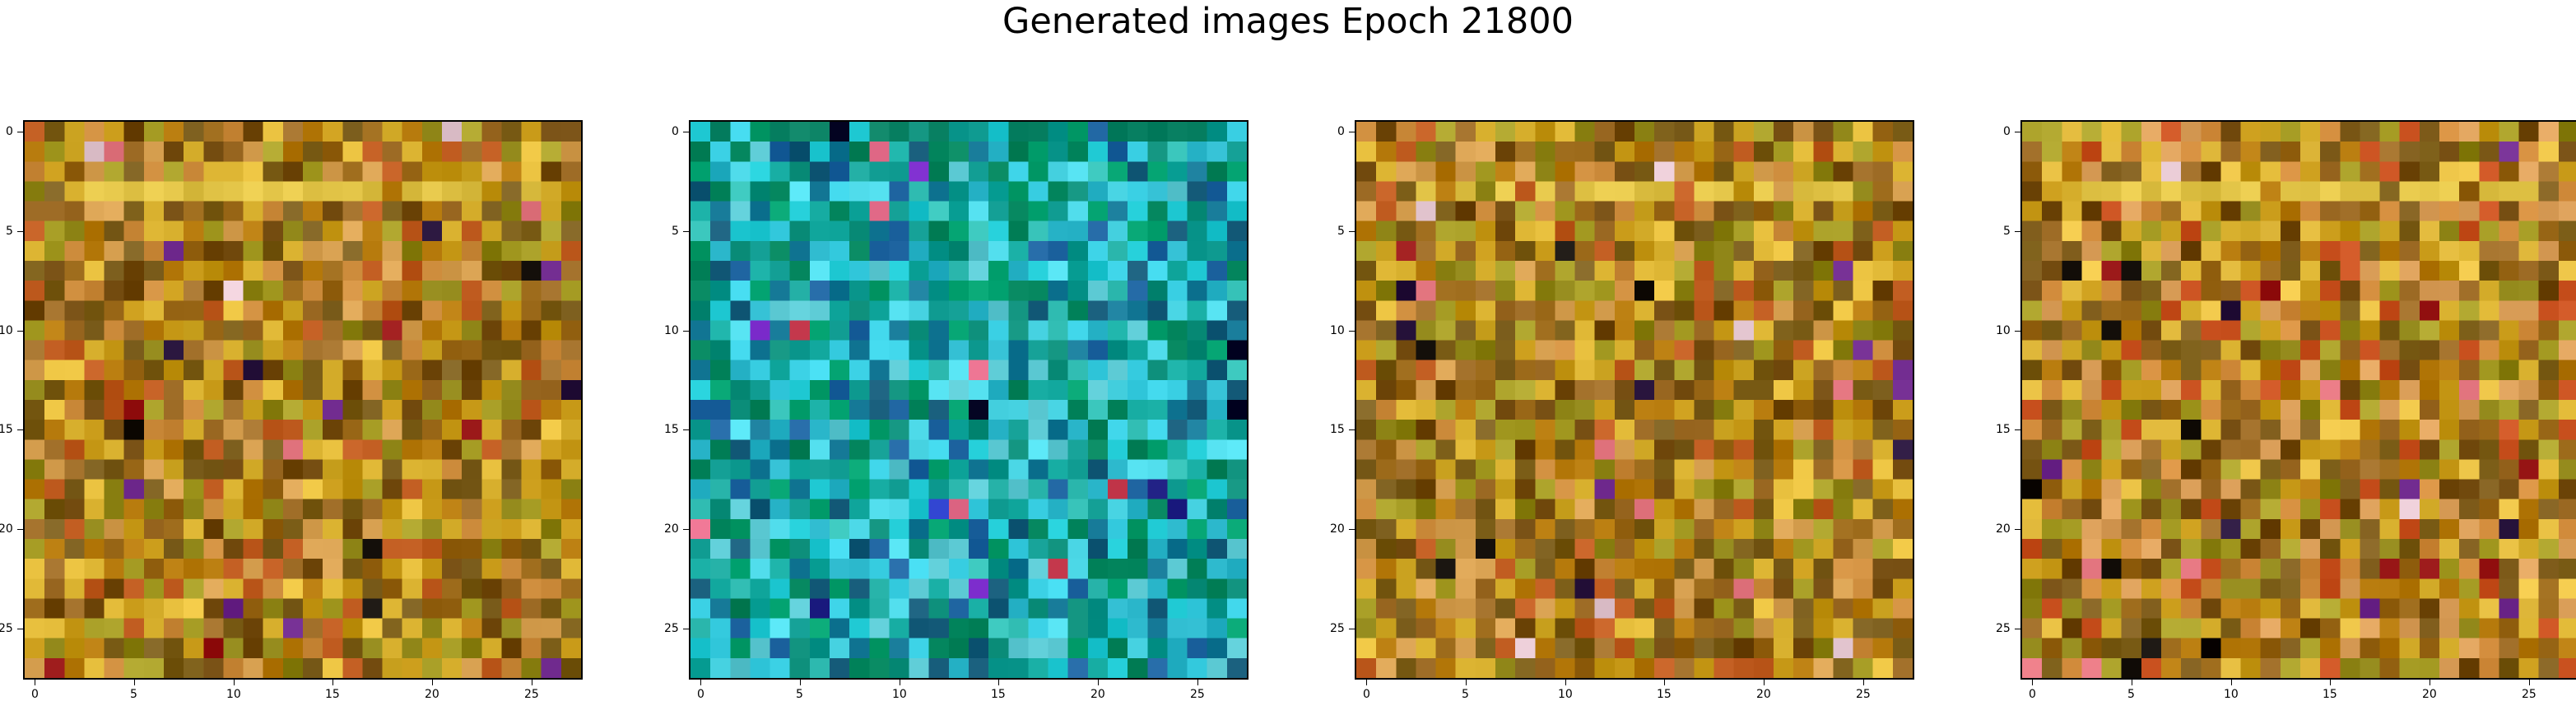 This screenshot has height=701, width=2576. I want to click on figure-title: Generated images Epoch 21800, so click(1288, 21).